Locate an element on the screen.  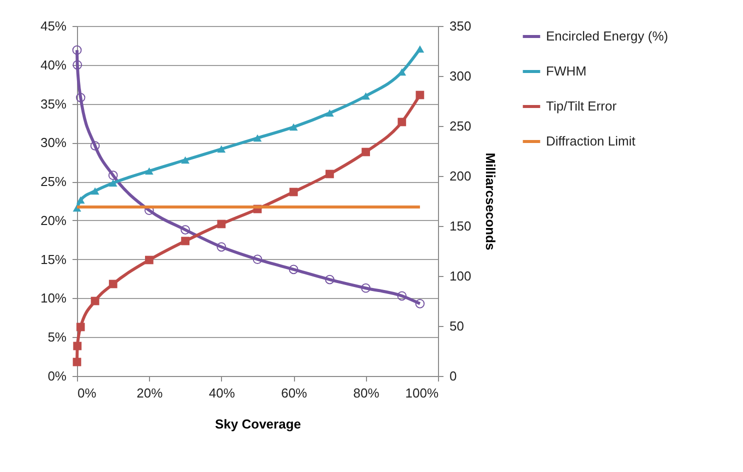
legend-label: Tip/Tilt Error is located at coordinates (582, 106).